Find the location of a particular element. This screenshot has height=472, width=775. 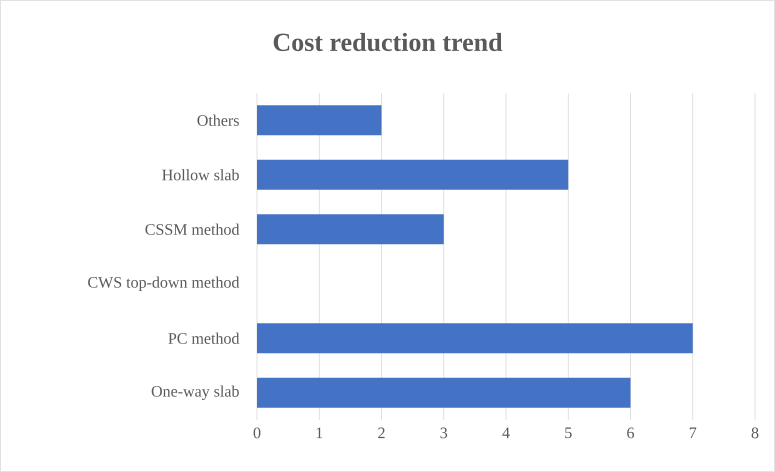

x-tick-label: 3 is located at coordinates (444, 433).